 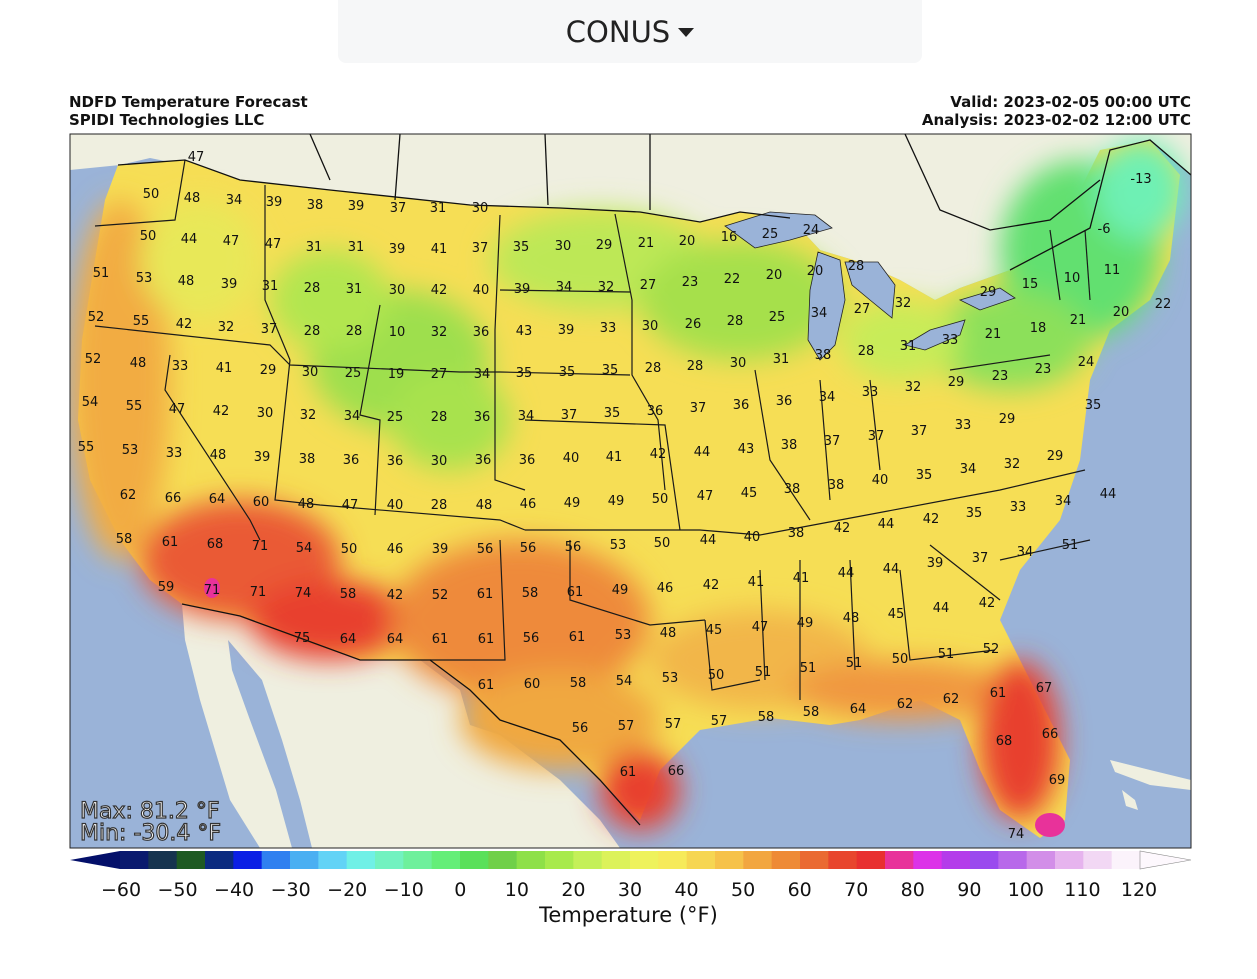 I want to click on colorbar-tick-label: 30, so click(x=630, y=890).